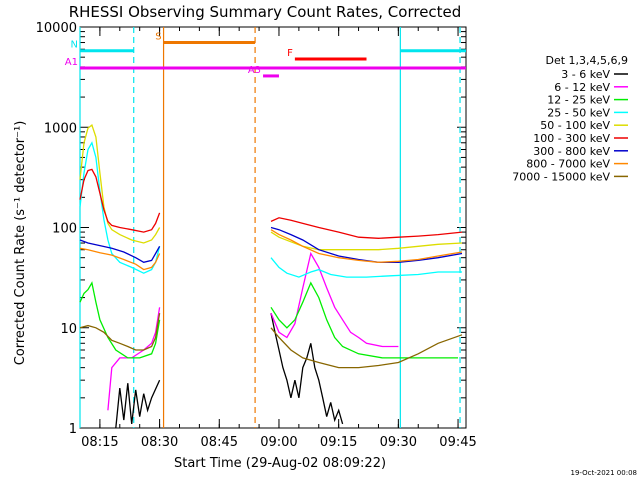 This screenshot has height=485, width=640. What do you see at coordinates (159, 442) in the screenshot?
I see `x-tick-label: 08:30` at bounding box center [159, 442].